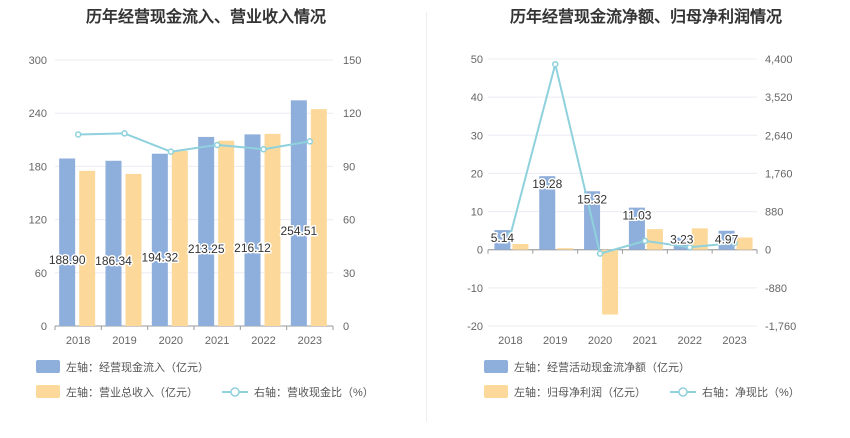  What do you see at coordinates (352, 61) in the screenshot?
I see `right-axis-tick-label: 150` at bounding box center [352, 61].